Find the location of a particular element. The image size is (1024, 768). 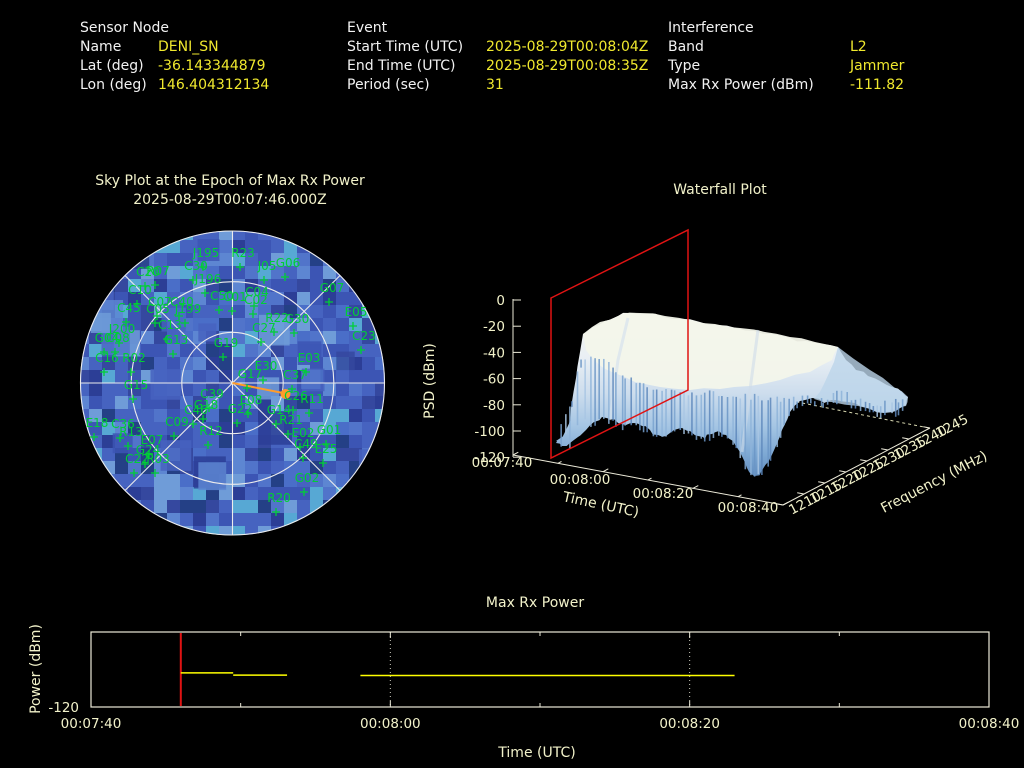

satellite-label: C16 is located at coordinates (107, 358).